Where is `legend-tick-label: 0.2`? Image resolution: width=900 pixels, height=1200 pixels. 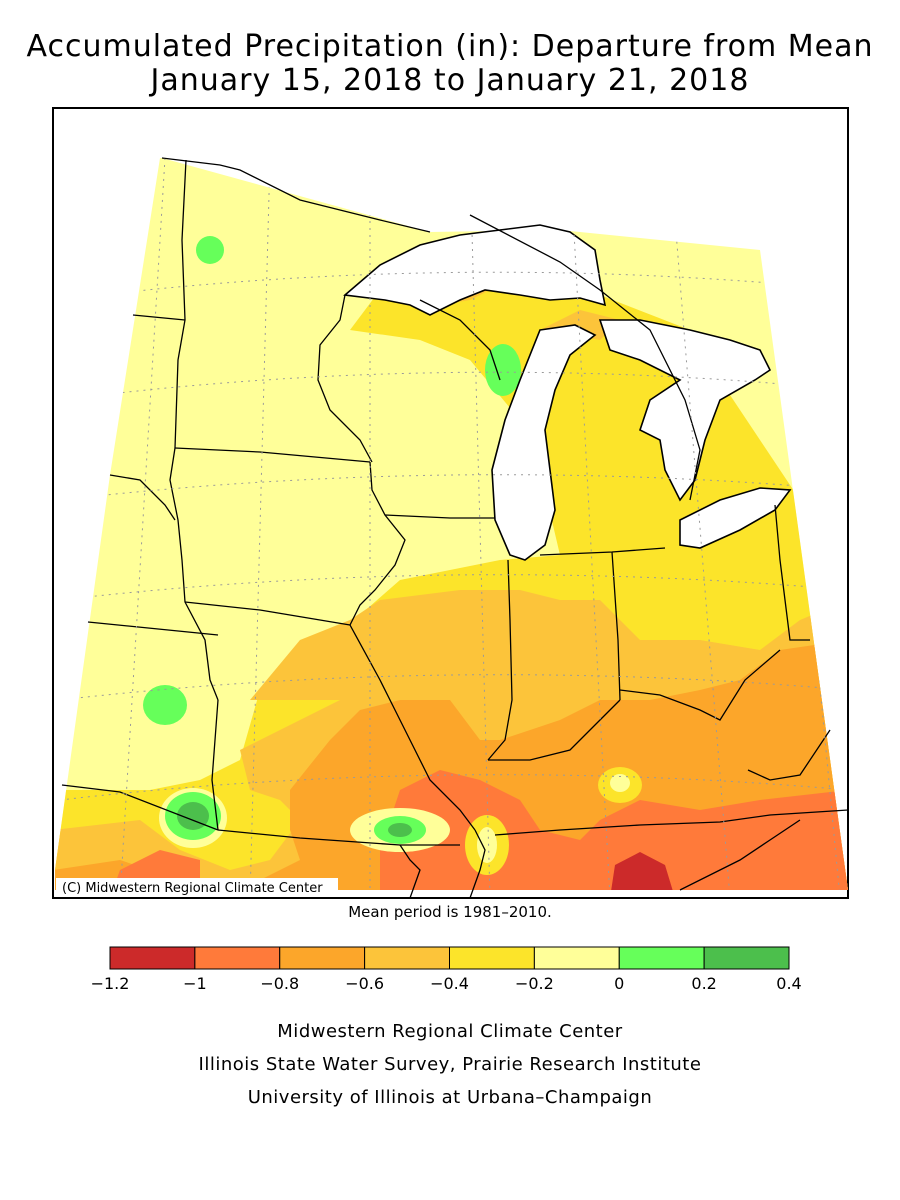 legend-tick-label: 0.2 is located at coordinates (703, 983).